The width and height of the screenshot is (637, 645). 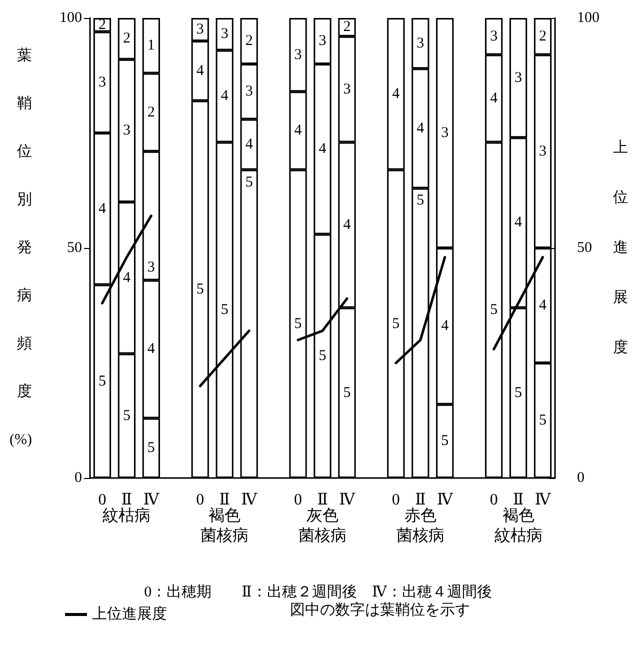 What do you see at coordinates (420, 515) in the screenshot?
I see `text: 赤色` at bounding box center [420, 515].